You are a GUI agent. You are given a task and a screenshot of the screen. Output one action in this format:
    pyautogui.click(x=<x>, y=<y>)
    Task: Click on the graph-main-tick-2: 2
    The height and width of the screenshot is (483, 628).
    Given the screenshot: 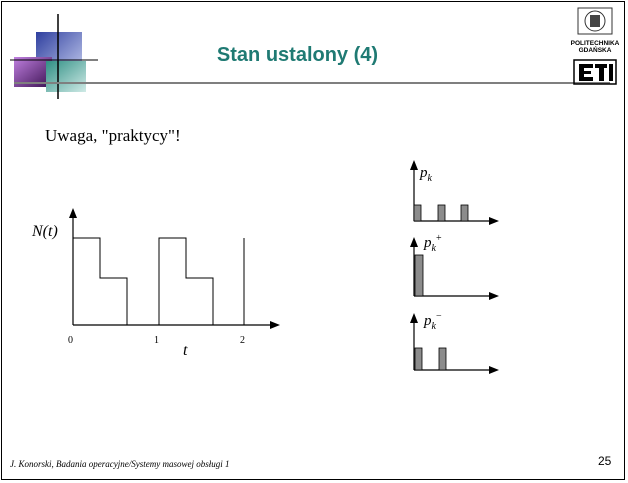 What is the action you would take?
    pyautogui.click(x=242, y=340)
    